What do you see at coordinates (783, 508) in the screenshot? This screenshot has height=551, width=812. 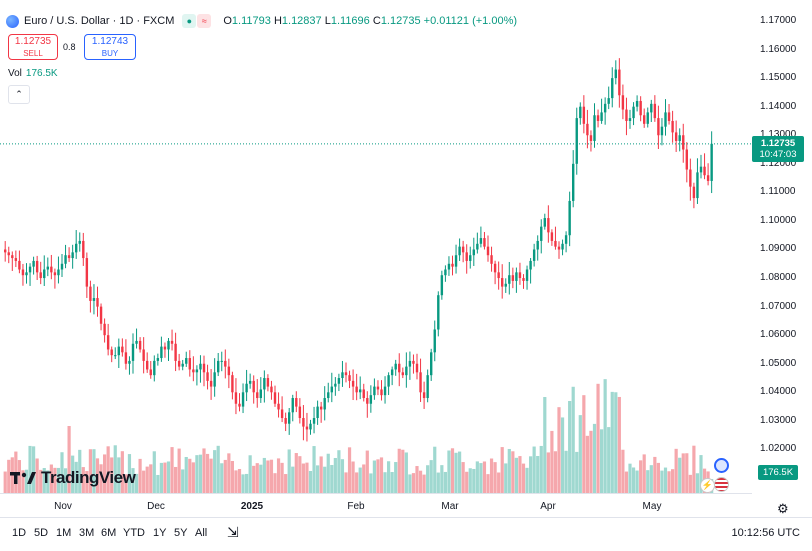 I see `settings-gear-icon: ⚙` at bounding box center [783, 508].